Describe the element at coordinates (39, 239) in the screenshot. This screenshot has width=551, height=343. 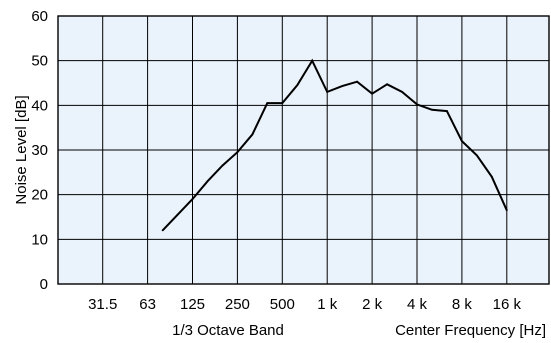
I see `y-tick-label: 10` at that location.